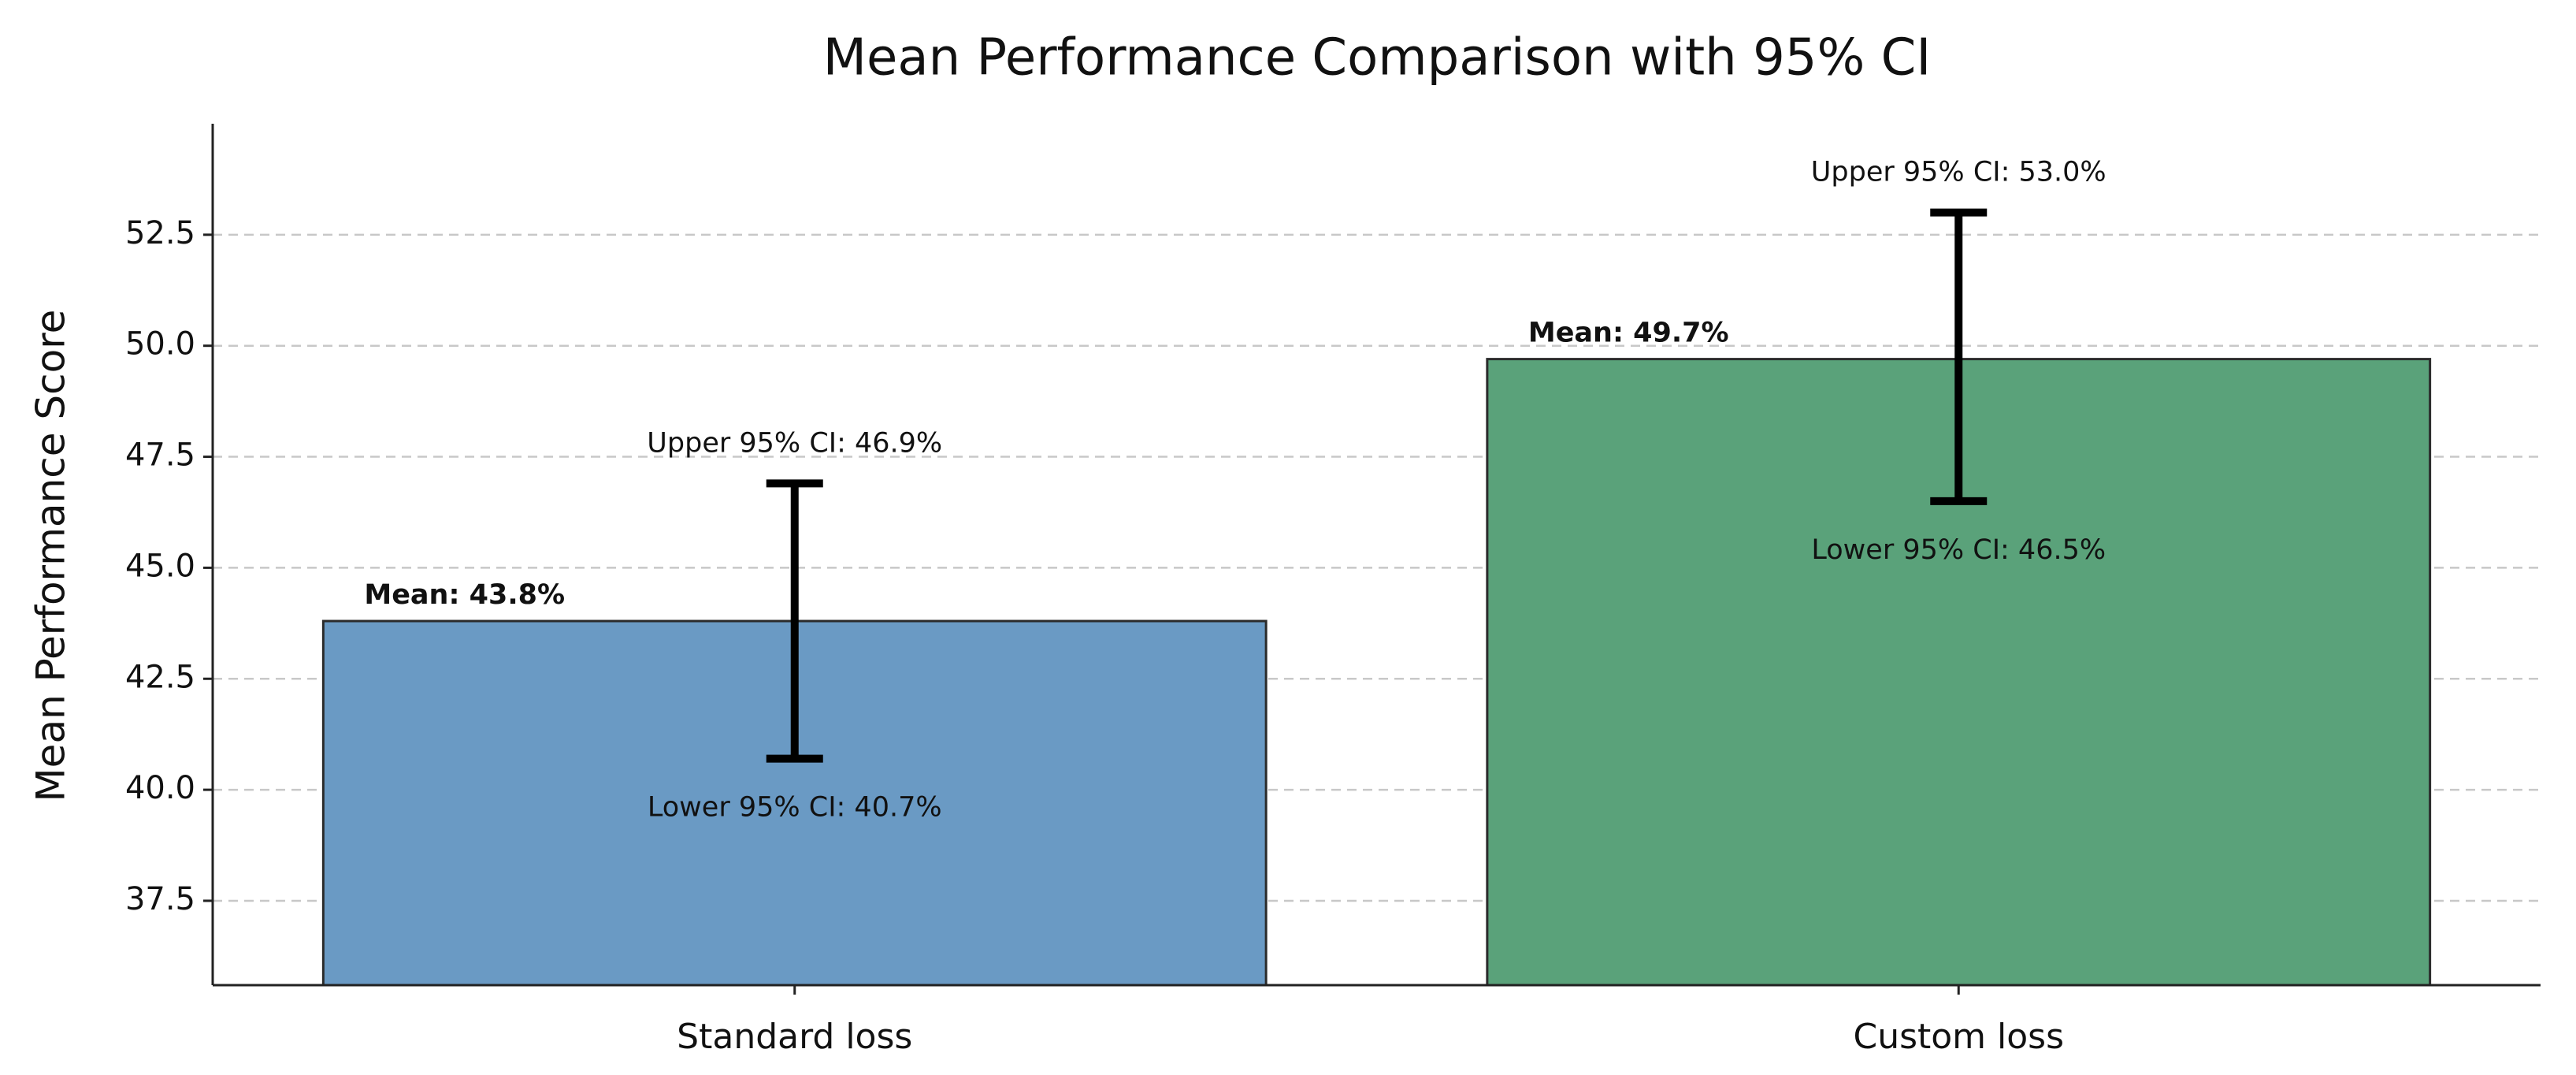 The width and height of the screenshot is (2576, 1075). Describe the element at coordinates (1958, 172) in the screenshot. I see `ci-upper-label: Upper 95% CI: 53.0%` at that location.